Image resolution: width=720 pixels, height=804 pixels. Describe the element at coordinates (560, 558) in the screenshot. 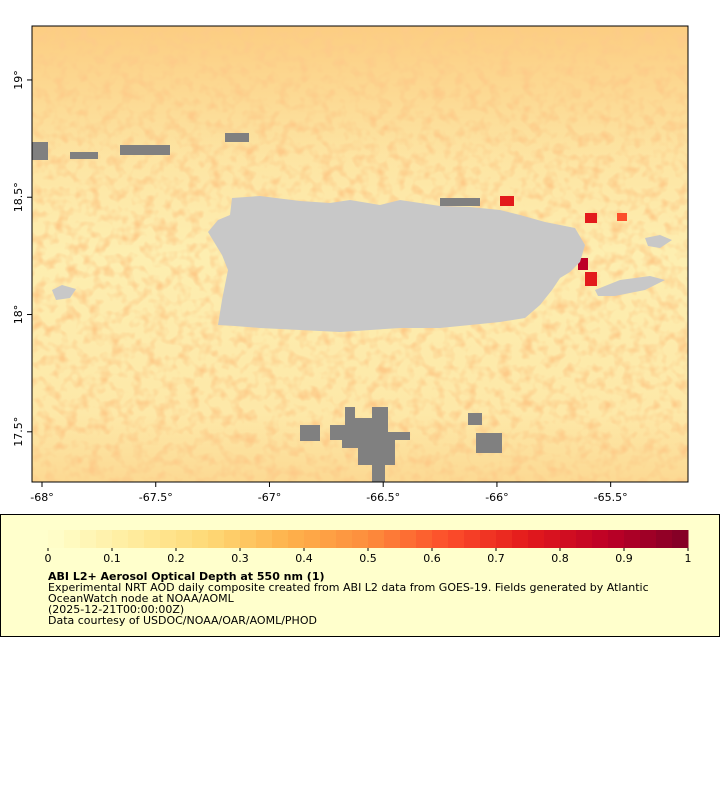

I see `colorbar-tick-label: 0.8` at that location.